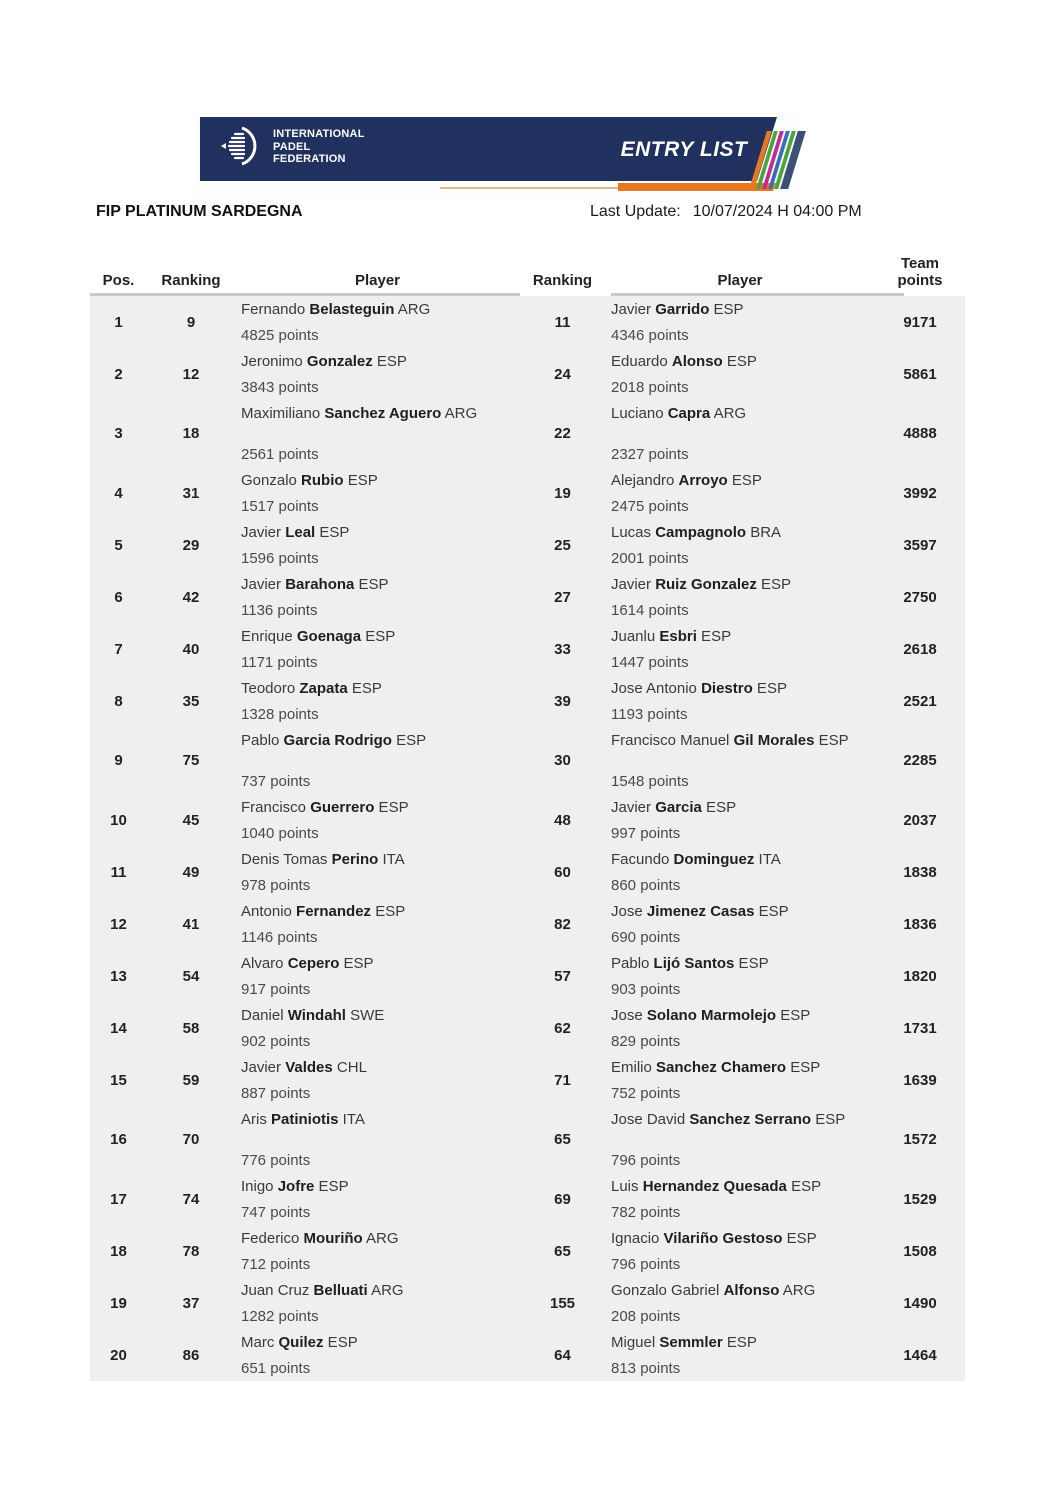 Image resolution: width=1058 pixels, height=1497 pixels. I want to click on player-cell-2: Jose Solano Marmolejo ESP 829 points, so click(740, 1028).